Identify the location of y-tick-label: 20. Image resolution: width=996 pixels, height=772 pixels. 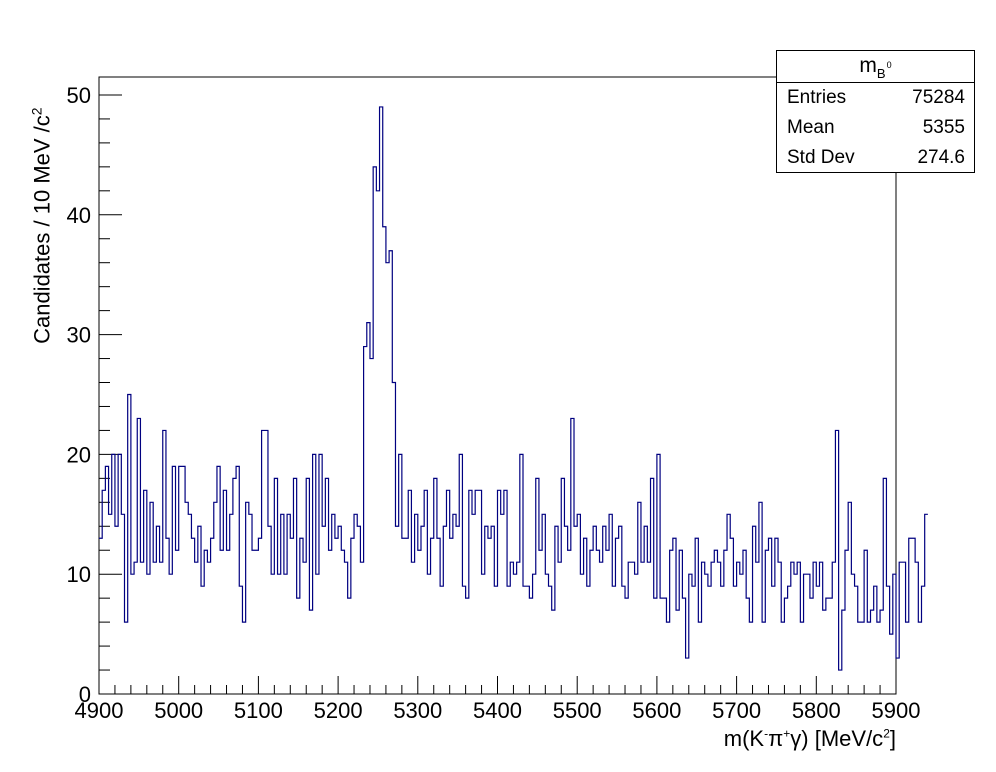
(79, 454).